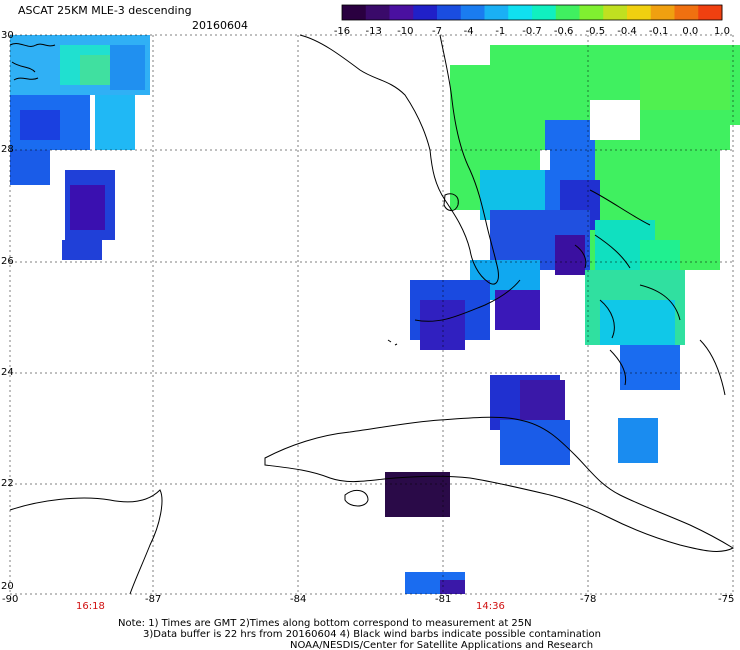  Describe the element at coordinates (342, 31) in the screenshot. I see `colorbar-label: -16` at that location.